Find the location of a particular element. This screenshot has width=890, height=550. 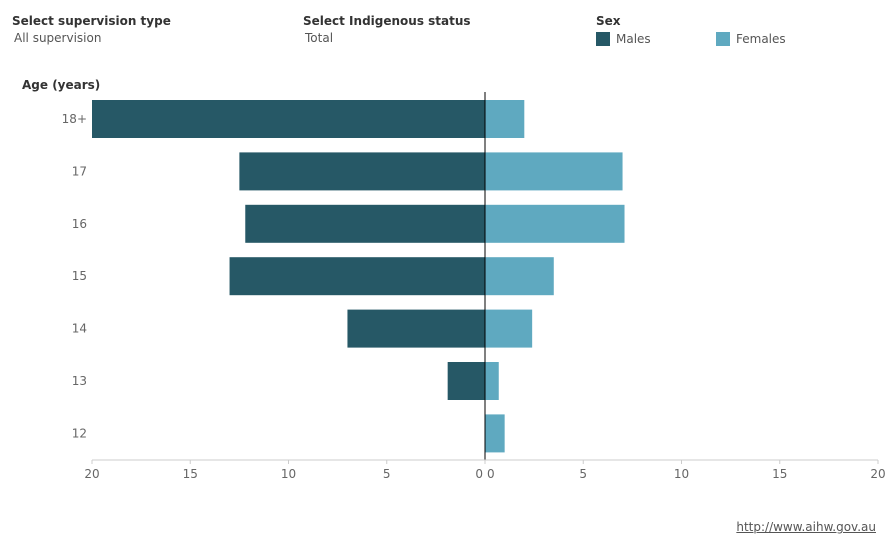

x-tick-label-right: 15 is located at coordinates (779, 474).